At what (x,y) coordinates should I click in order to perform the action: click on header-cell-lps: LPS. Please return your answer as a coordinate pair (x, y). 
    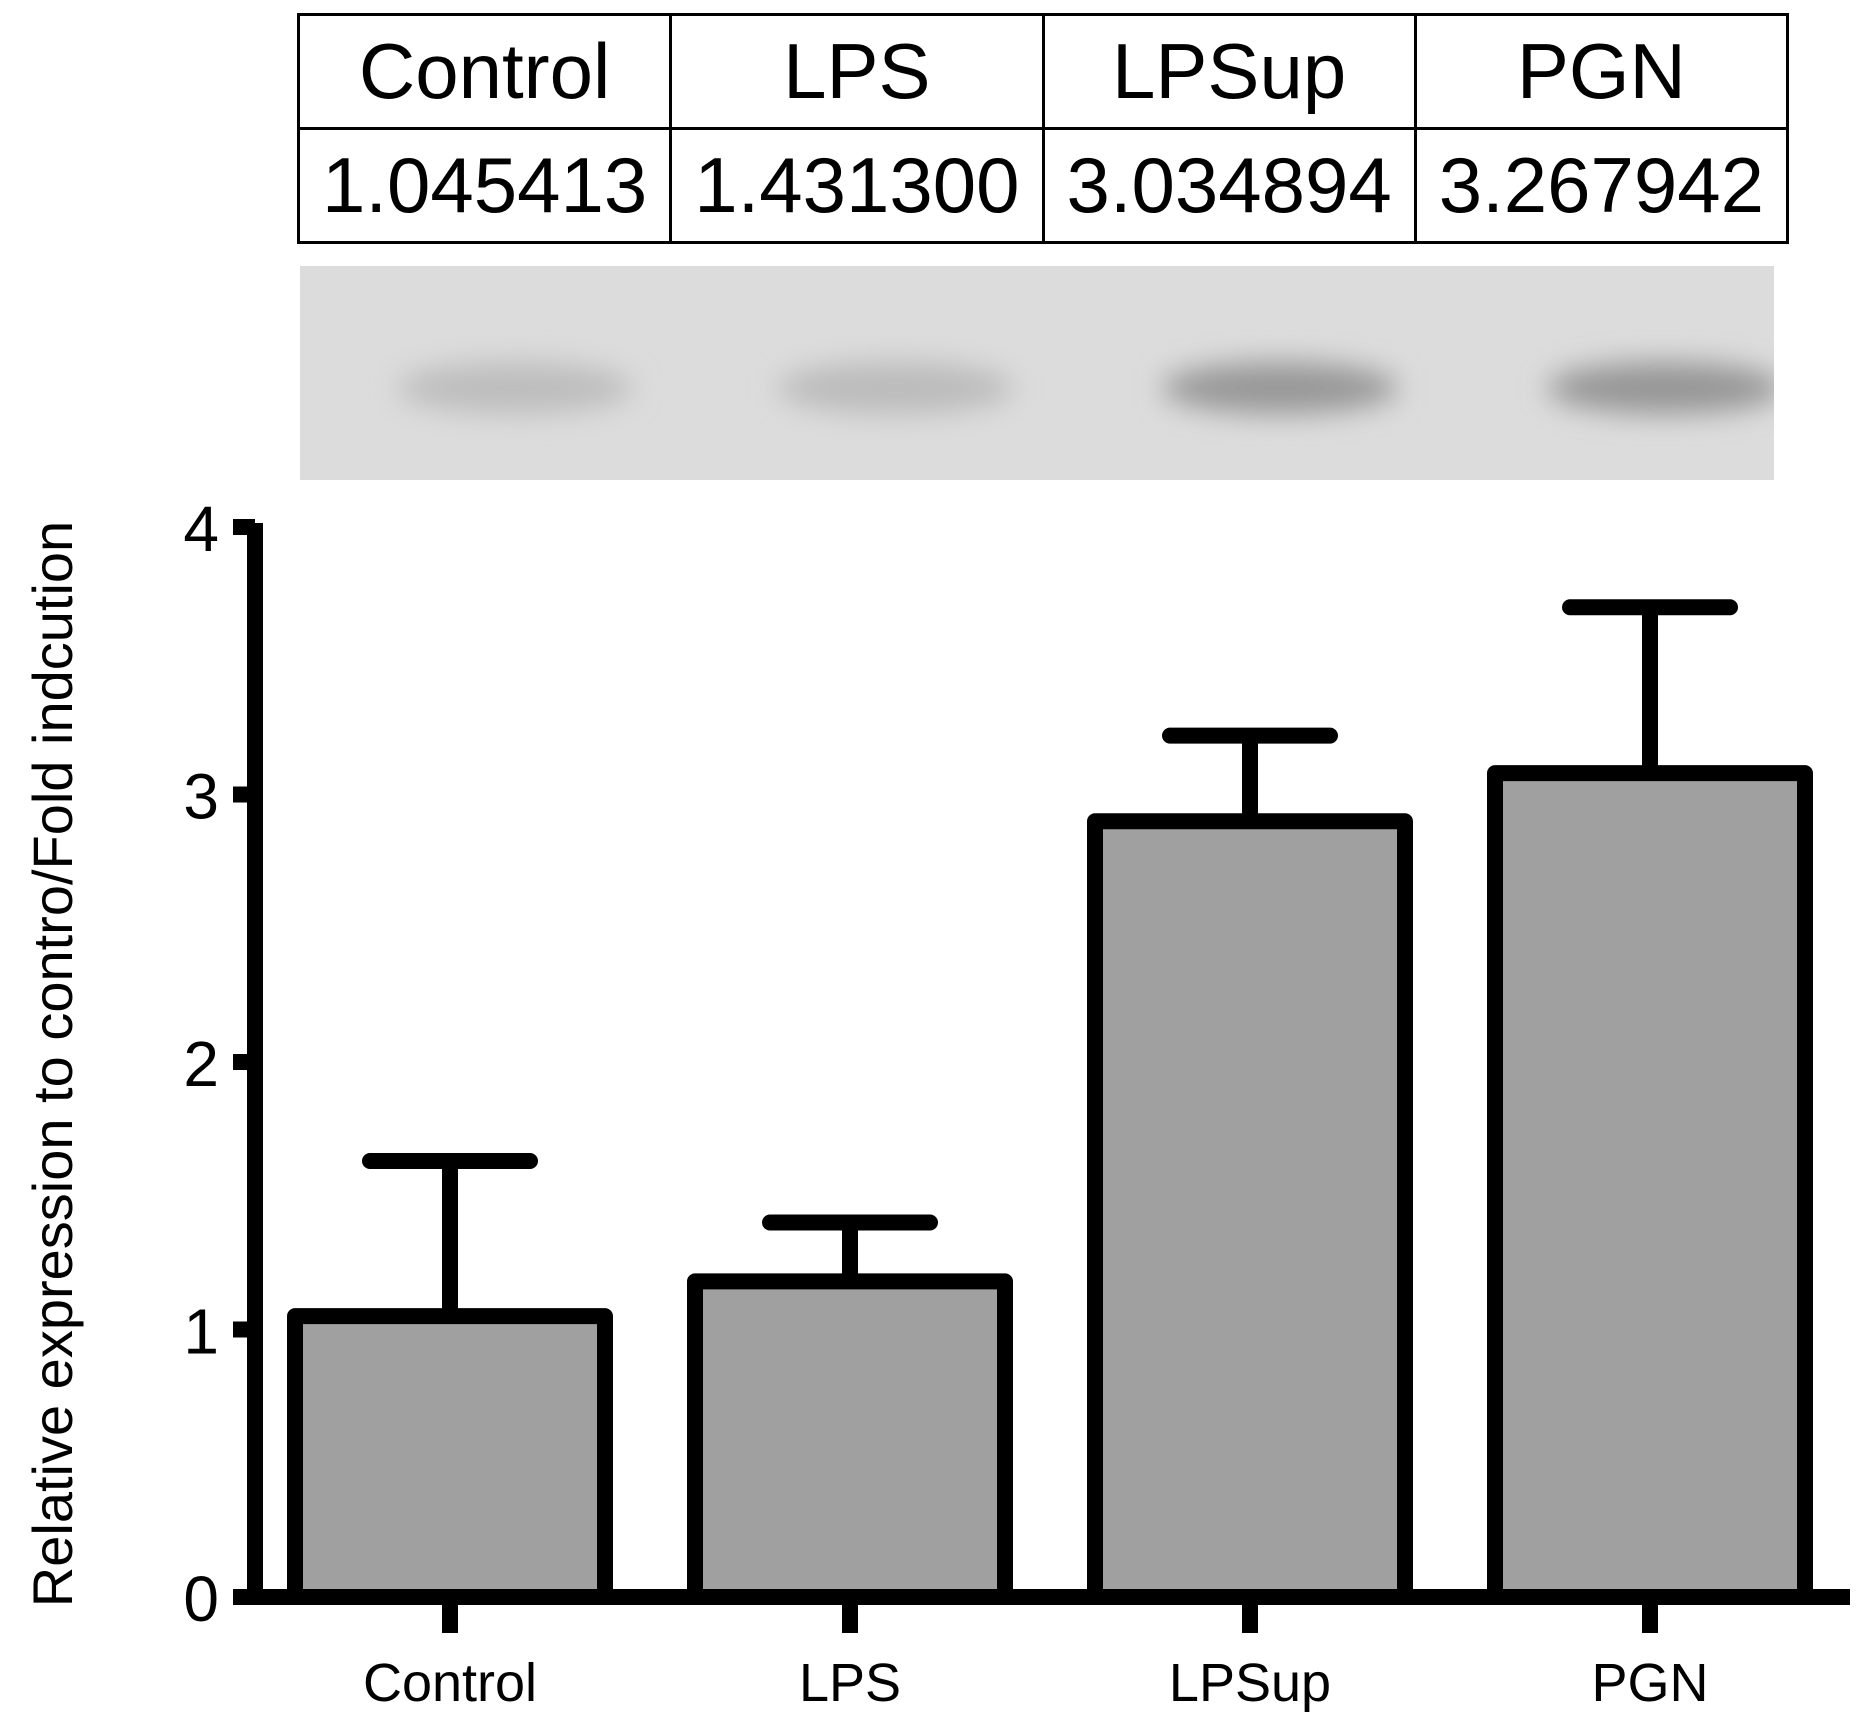
    Looking at the image, I should click on (857, 71).